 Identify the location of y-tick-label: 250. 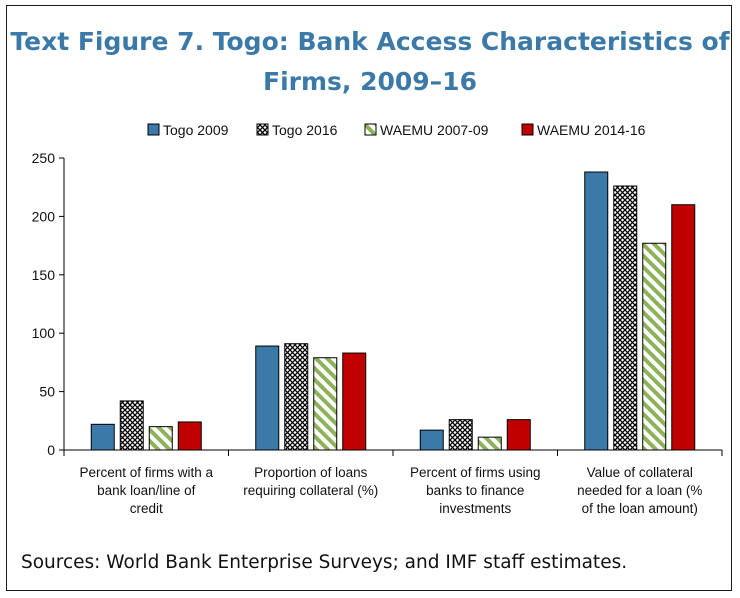
(44, 158).